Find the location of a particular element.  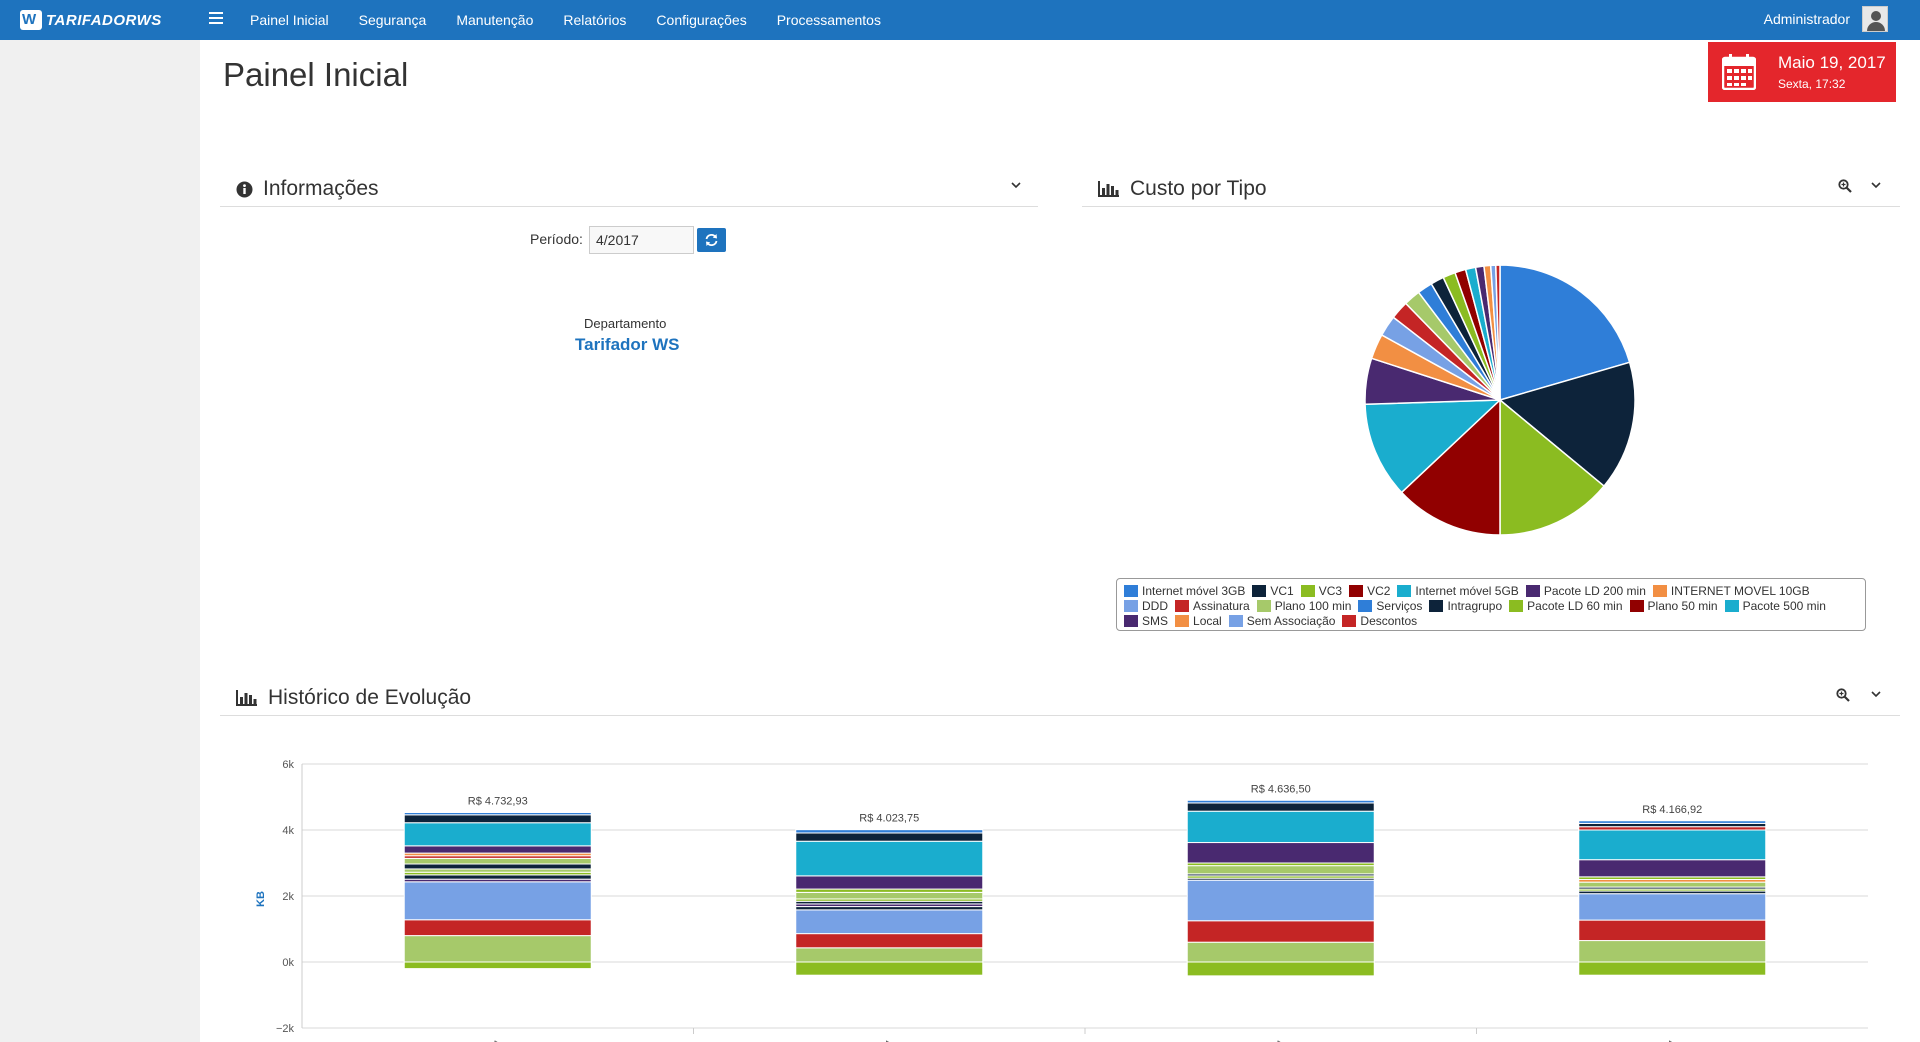

legend-label: Pacote LD 60 min is located at coordinates (1575, 605).